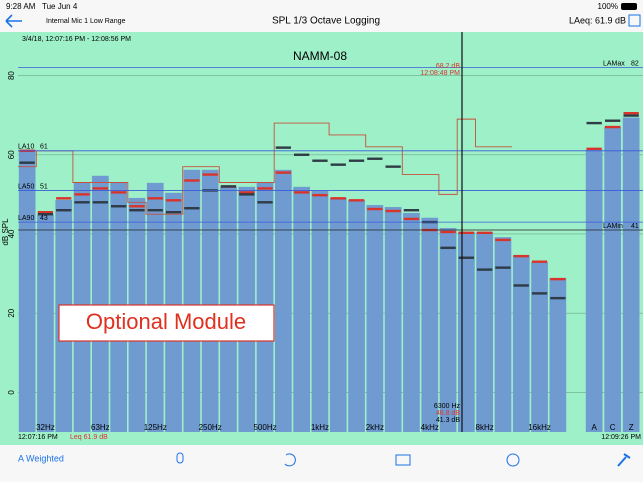 The image size is (643, 482). I want to click on settings-button, so click(624, 460).